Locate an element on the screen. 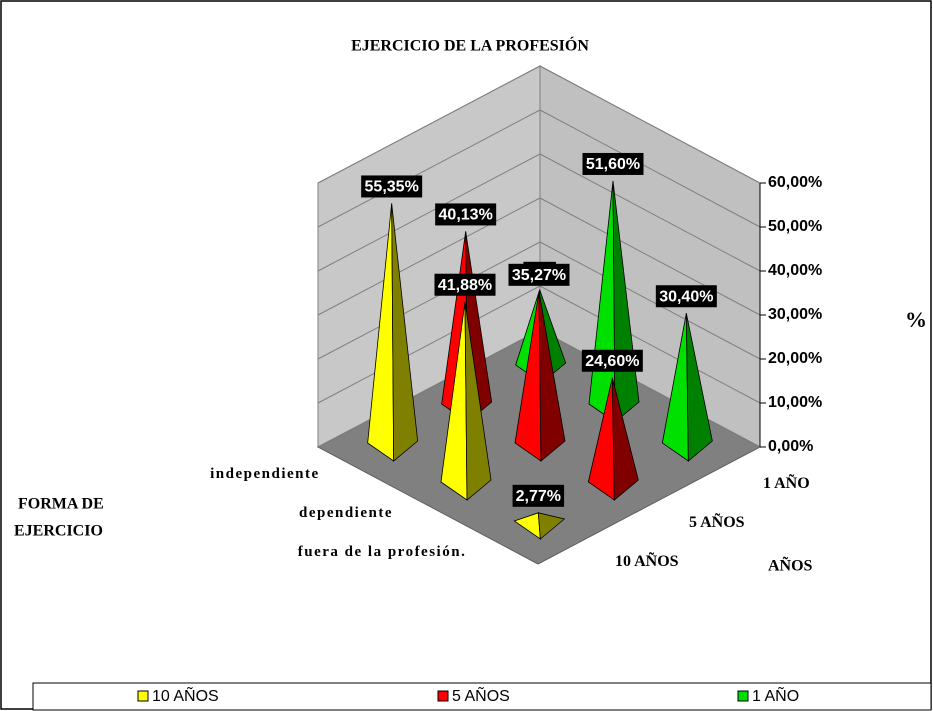 This screenshot has height=711, width=933. y-axis-title: % is located at coordinates (916, 319).